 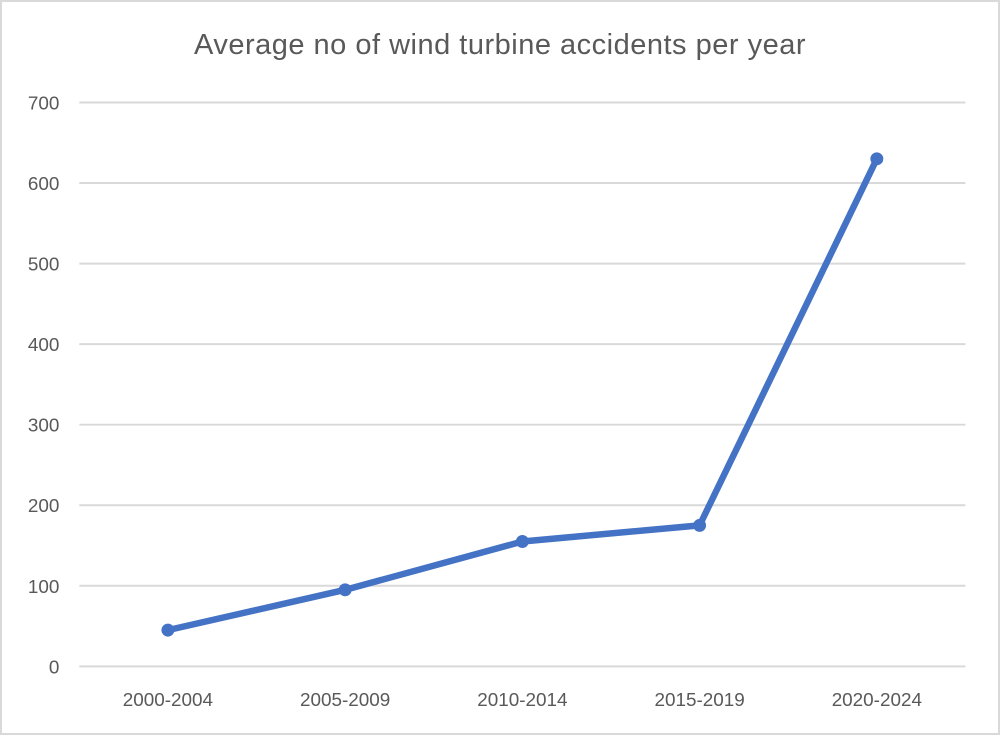 I want to click on x-tick-label: 2000-2004, so click(x=168, y=700).